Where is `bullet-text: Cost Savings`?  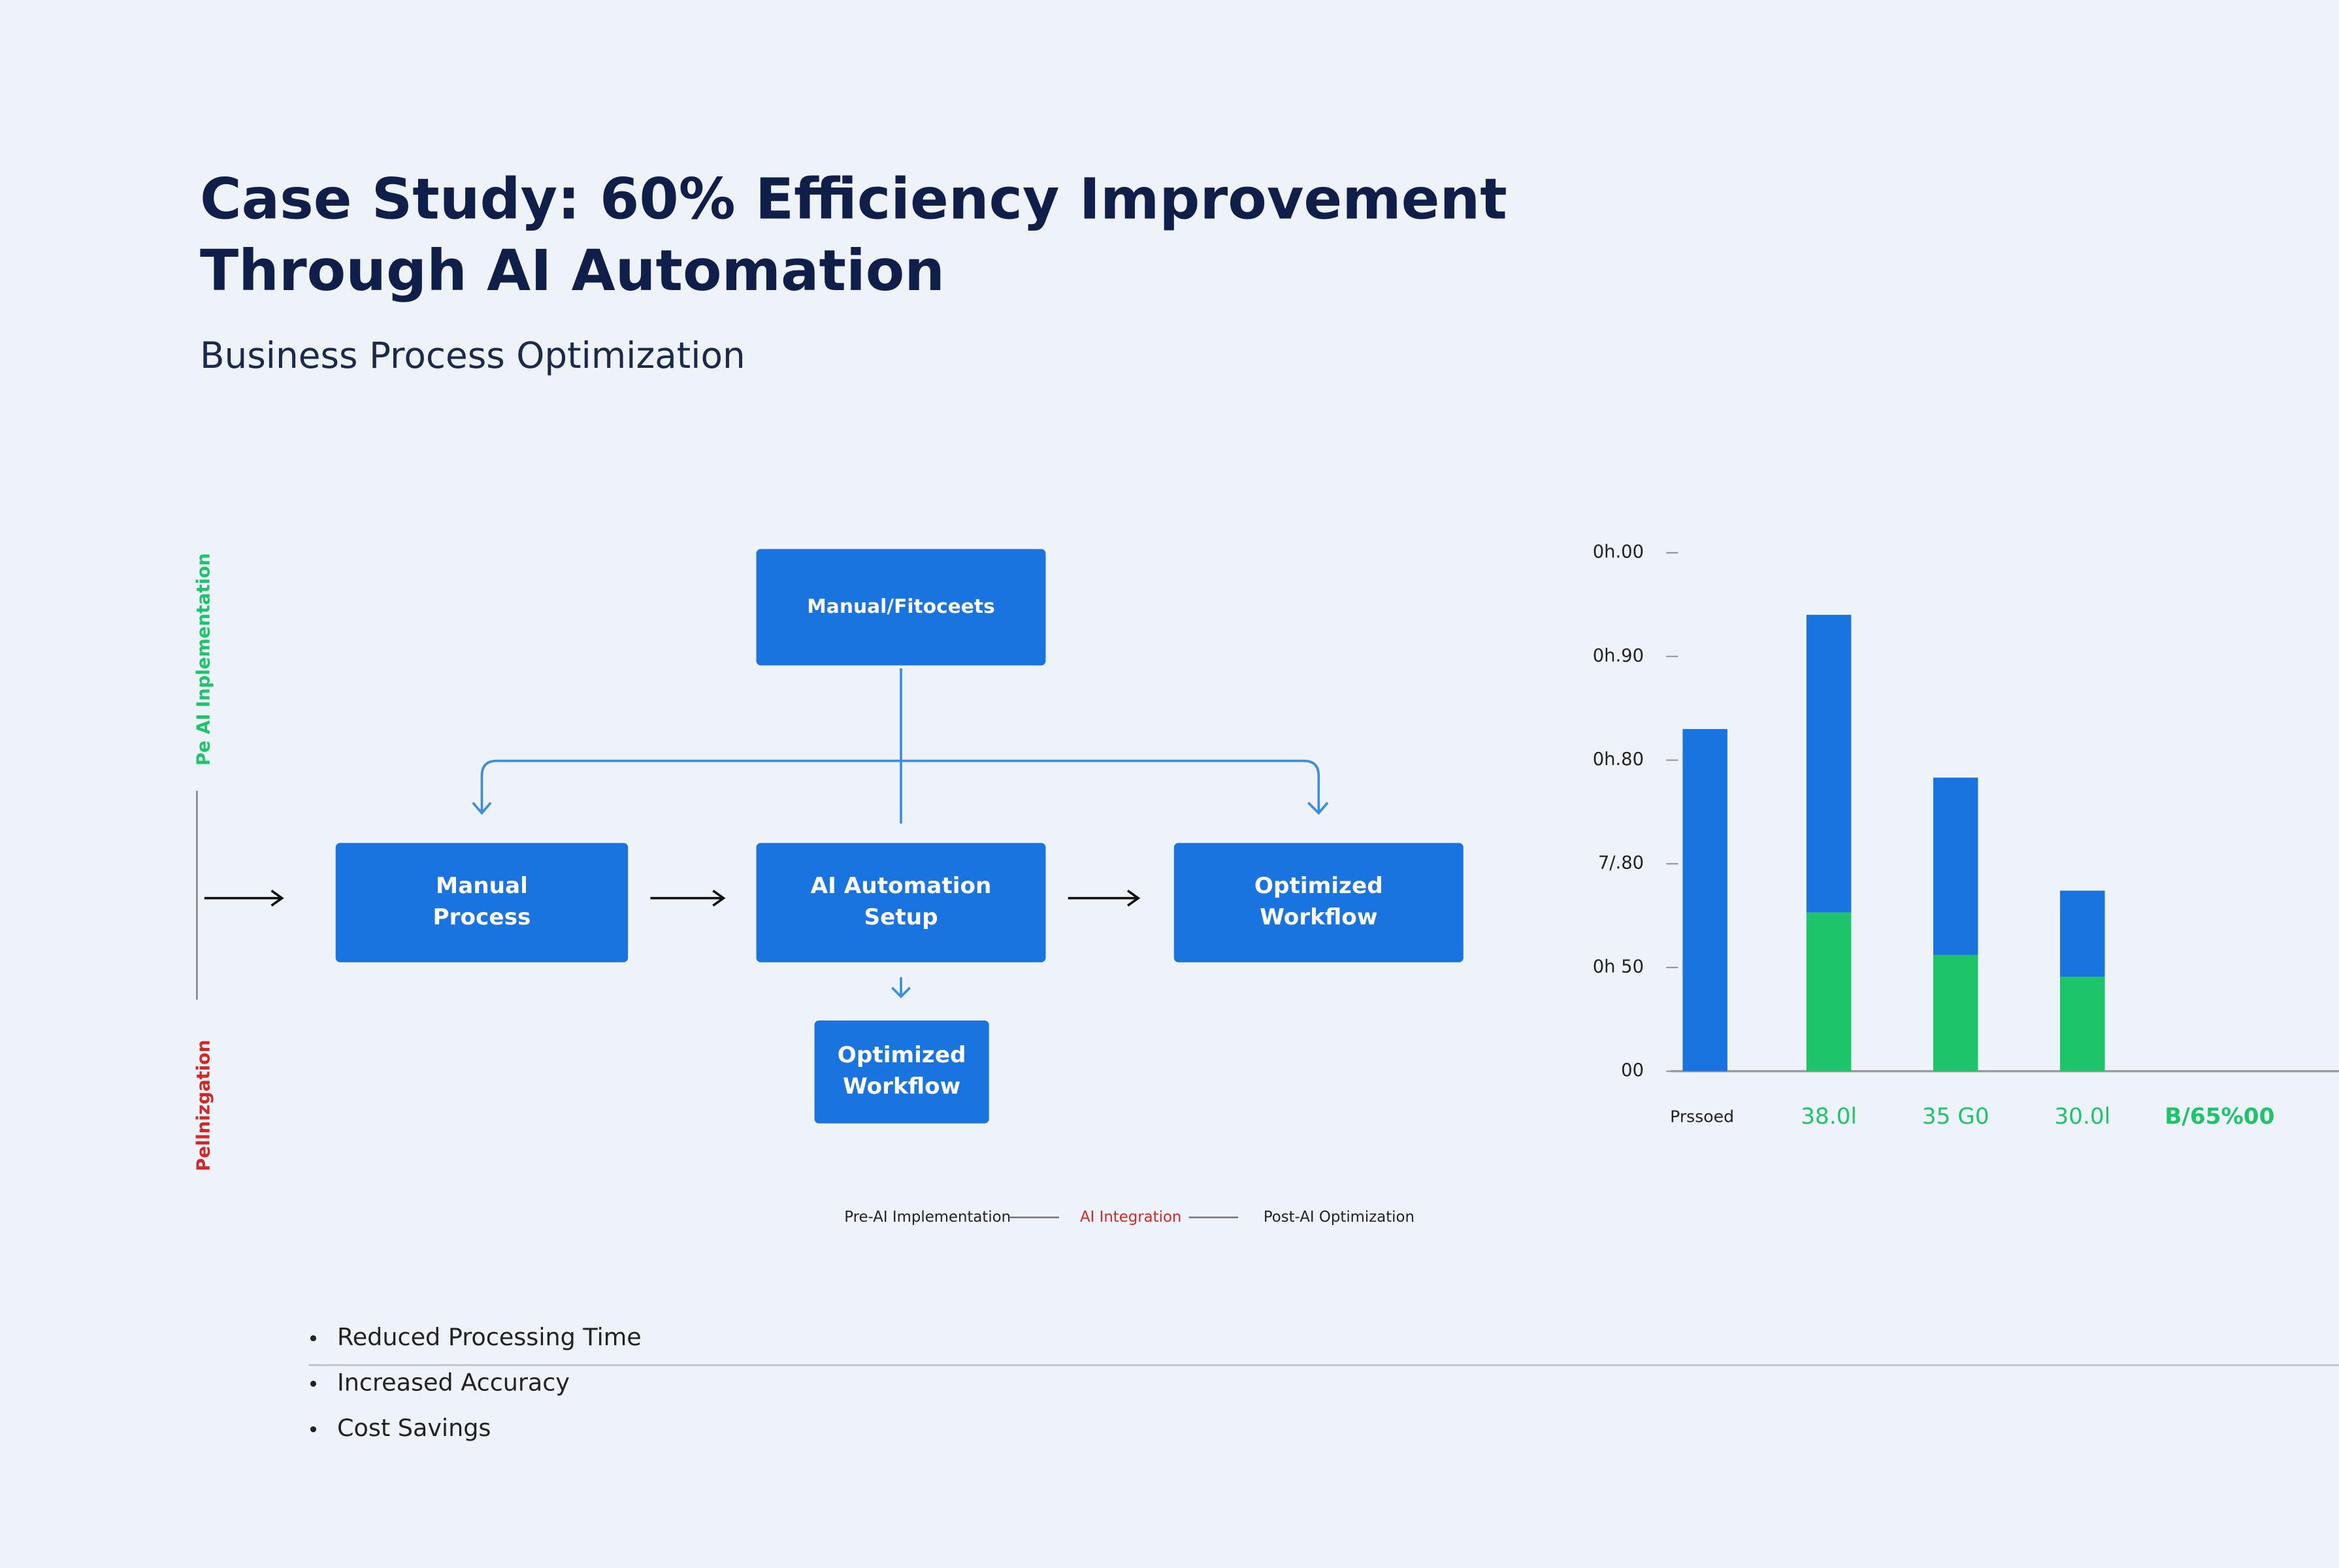
bullet-text: Cost Savings is located at coordinates (414, 1428).